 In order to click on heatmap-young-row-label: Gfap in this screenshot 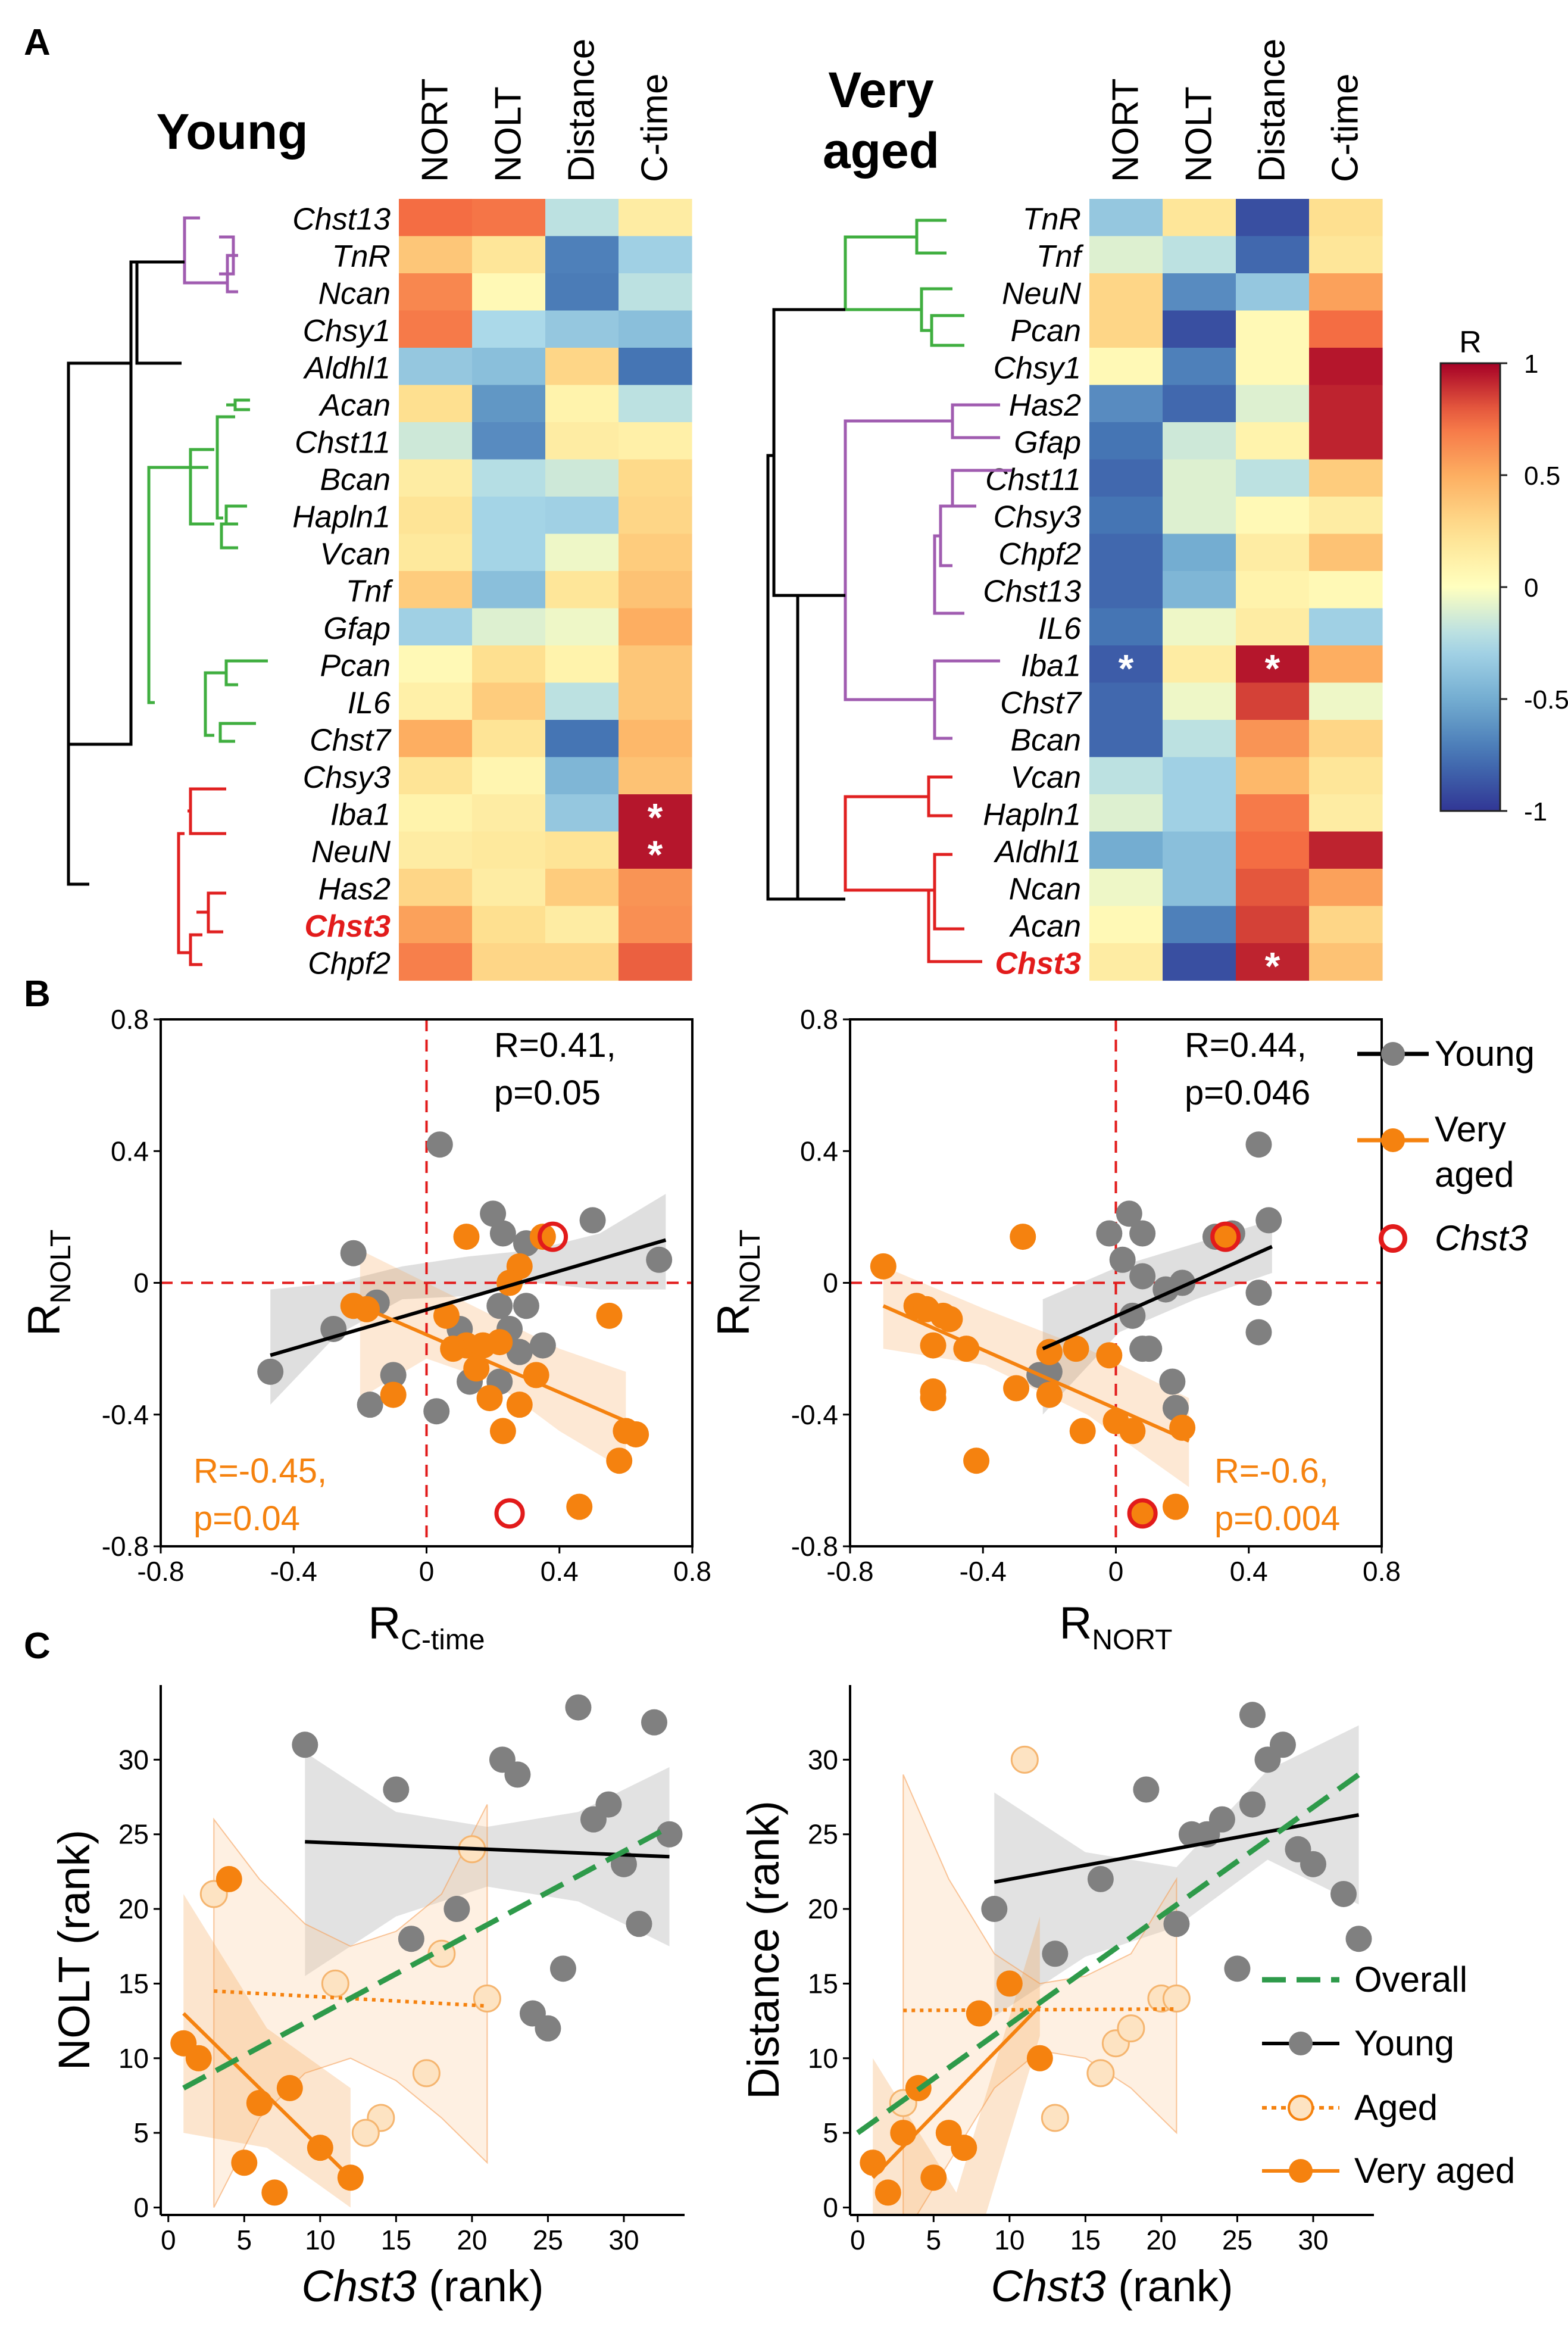, I will do `click(357, 628)`.